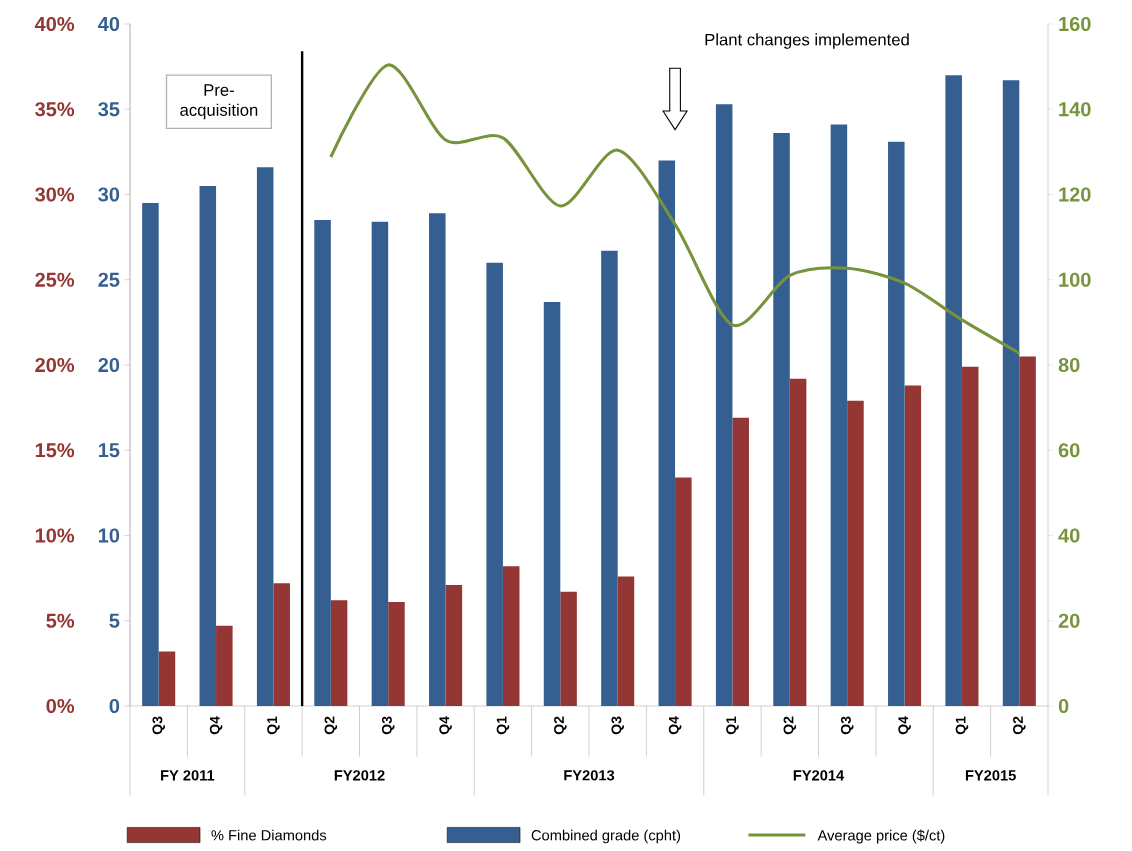  Describe the element at coordinates (109, 450) in the screenshot. I see `y2-tick-label: 15` at that location.